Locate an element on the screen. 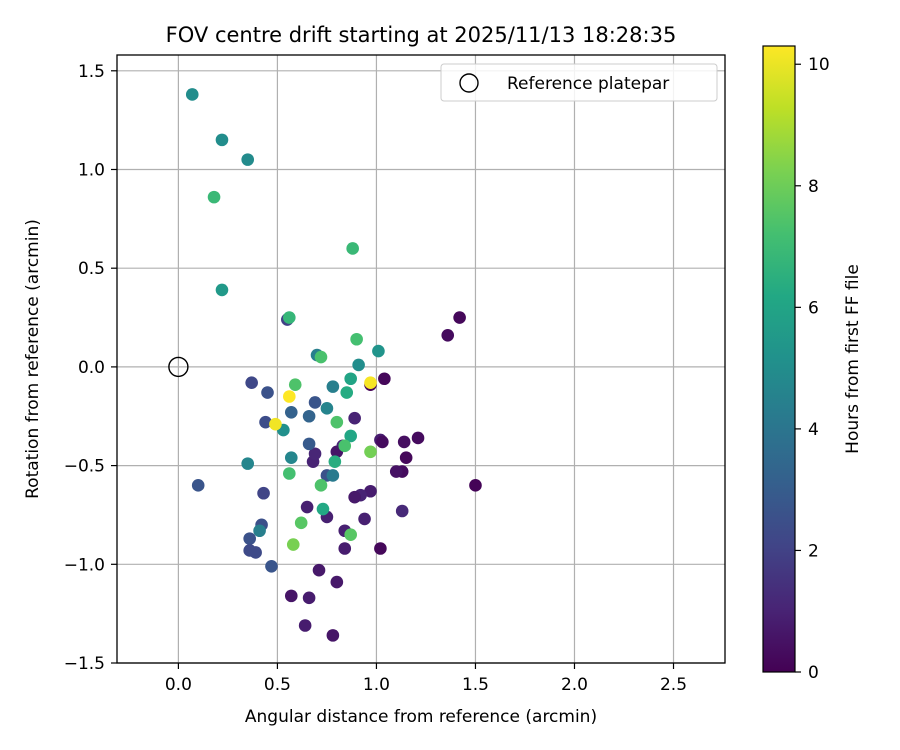  x-tick-label: 0.5 is located at coordinates (277, 685).